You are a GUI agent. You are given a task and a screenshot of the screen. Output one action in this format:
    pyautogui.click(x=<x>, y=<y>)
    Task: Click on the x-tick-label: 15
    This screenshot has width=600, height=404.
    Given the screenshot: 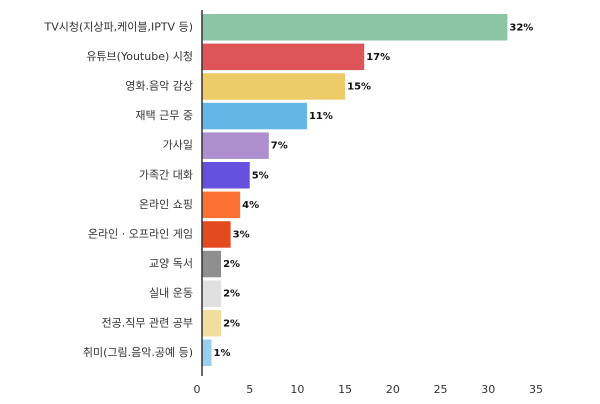 What is the action you would take?
    pyautogui.click(x=345, y=389)
    